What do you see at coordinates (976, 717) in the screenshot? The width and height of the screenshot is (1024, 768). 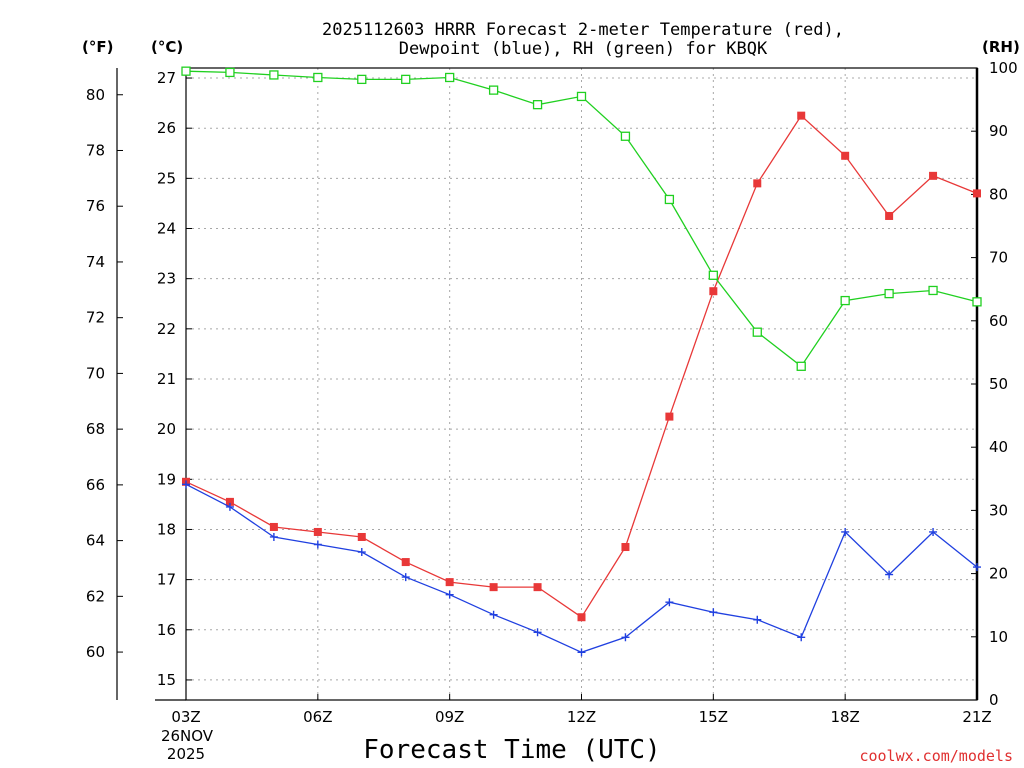 I see `x-tick-label: 21Z` at bounding box center [976, 717].